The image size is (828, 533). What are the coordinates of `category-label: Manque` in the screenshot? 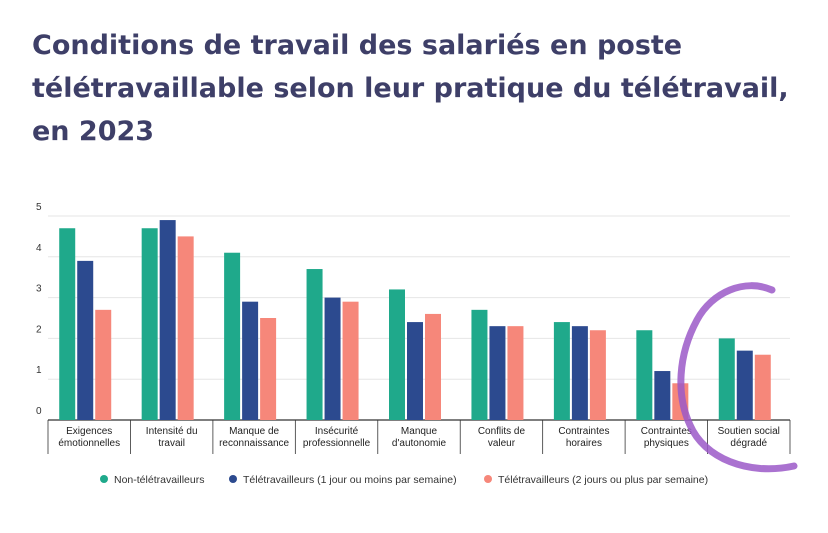 It's located at (419, 431).